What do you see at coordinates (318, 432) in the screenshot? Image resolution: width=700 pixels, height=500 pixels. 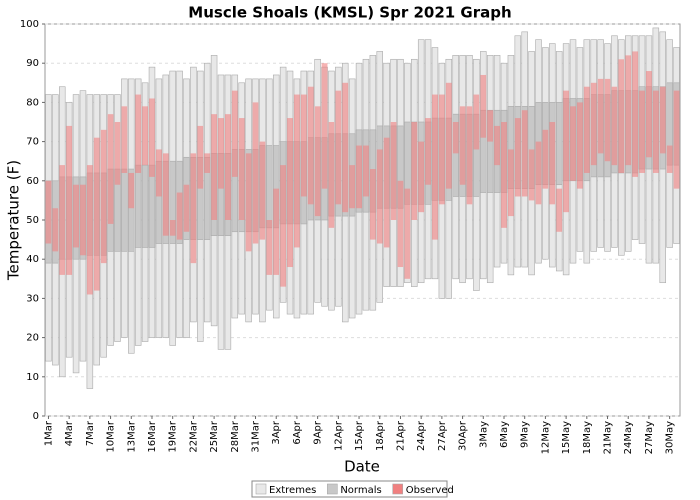 I see `x-tick-label: 9Apr` at bounding box center [318, 432].